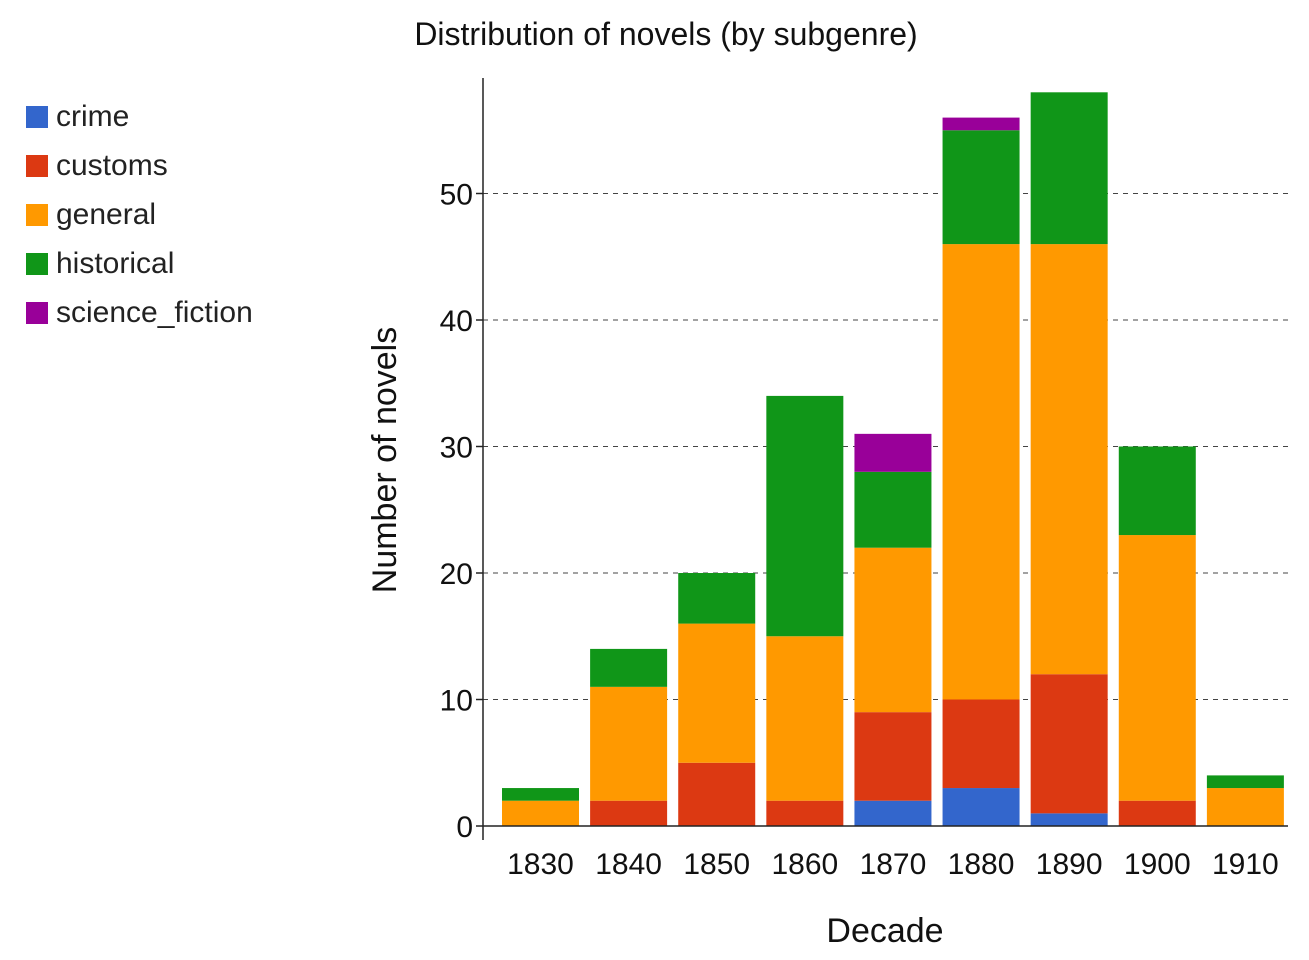  I want to click on x-tick-label: 1870, so click(893, 864).